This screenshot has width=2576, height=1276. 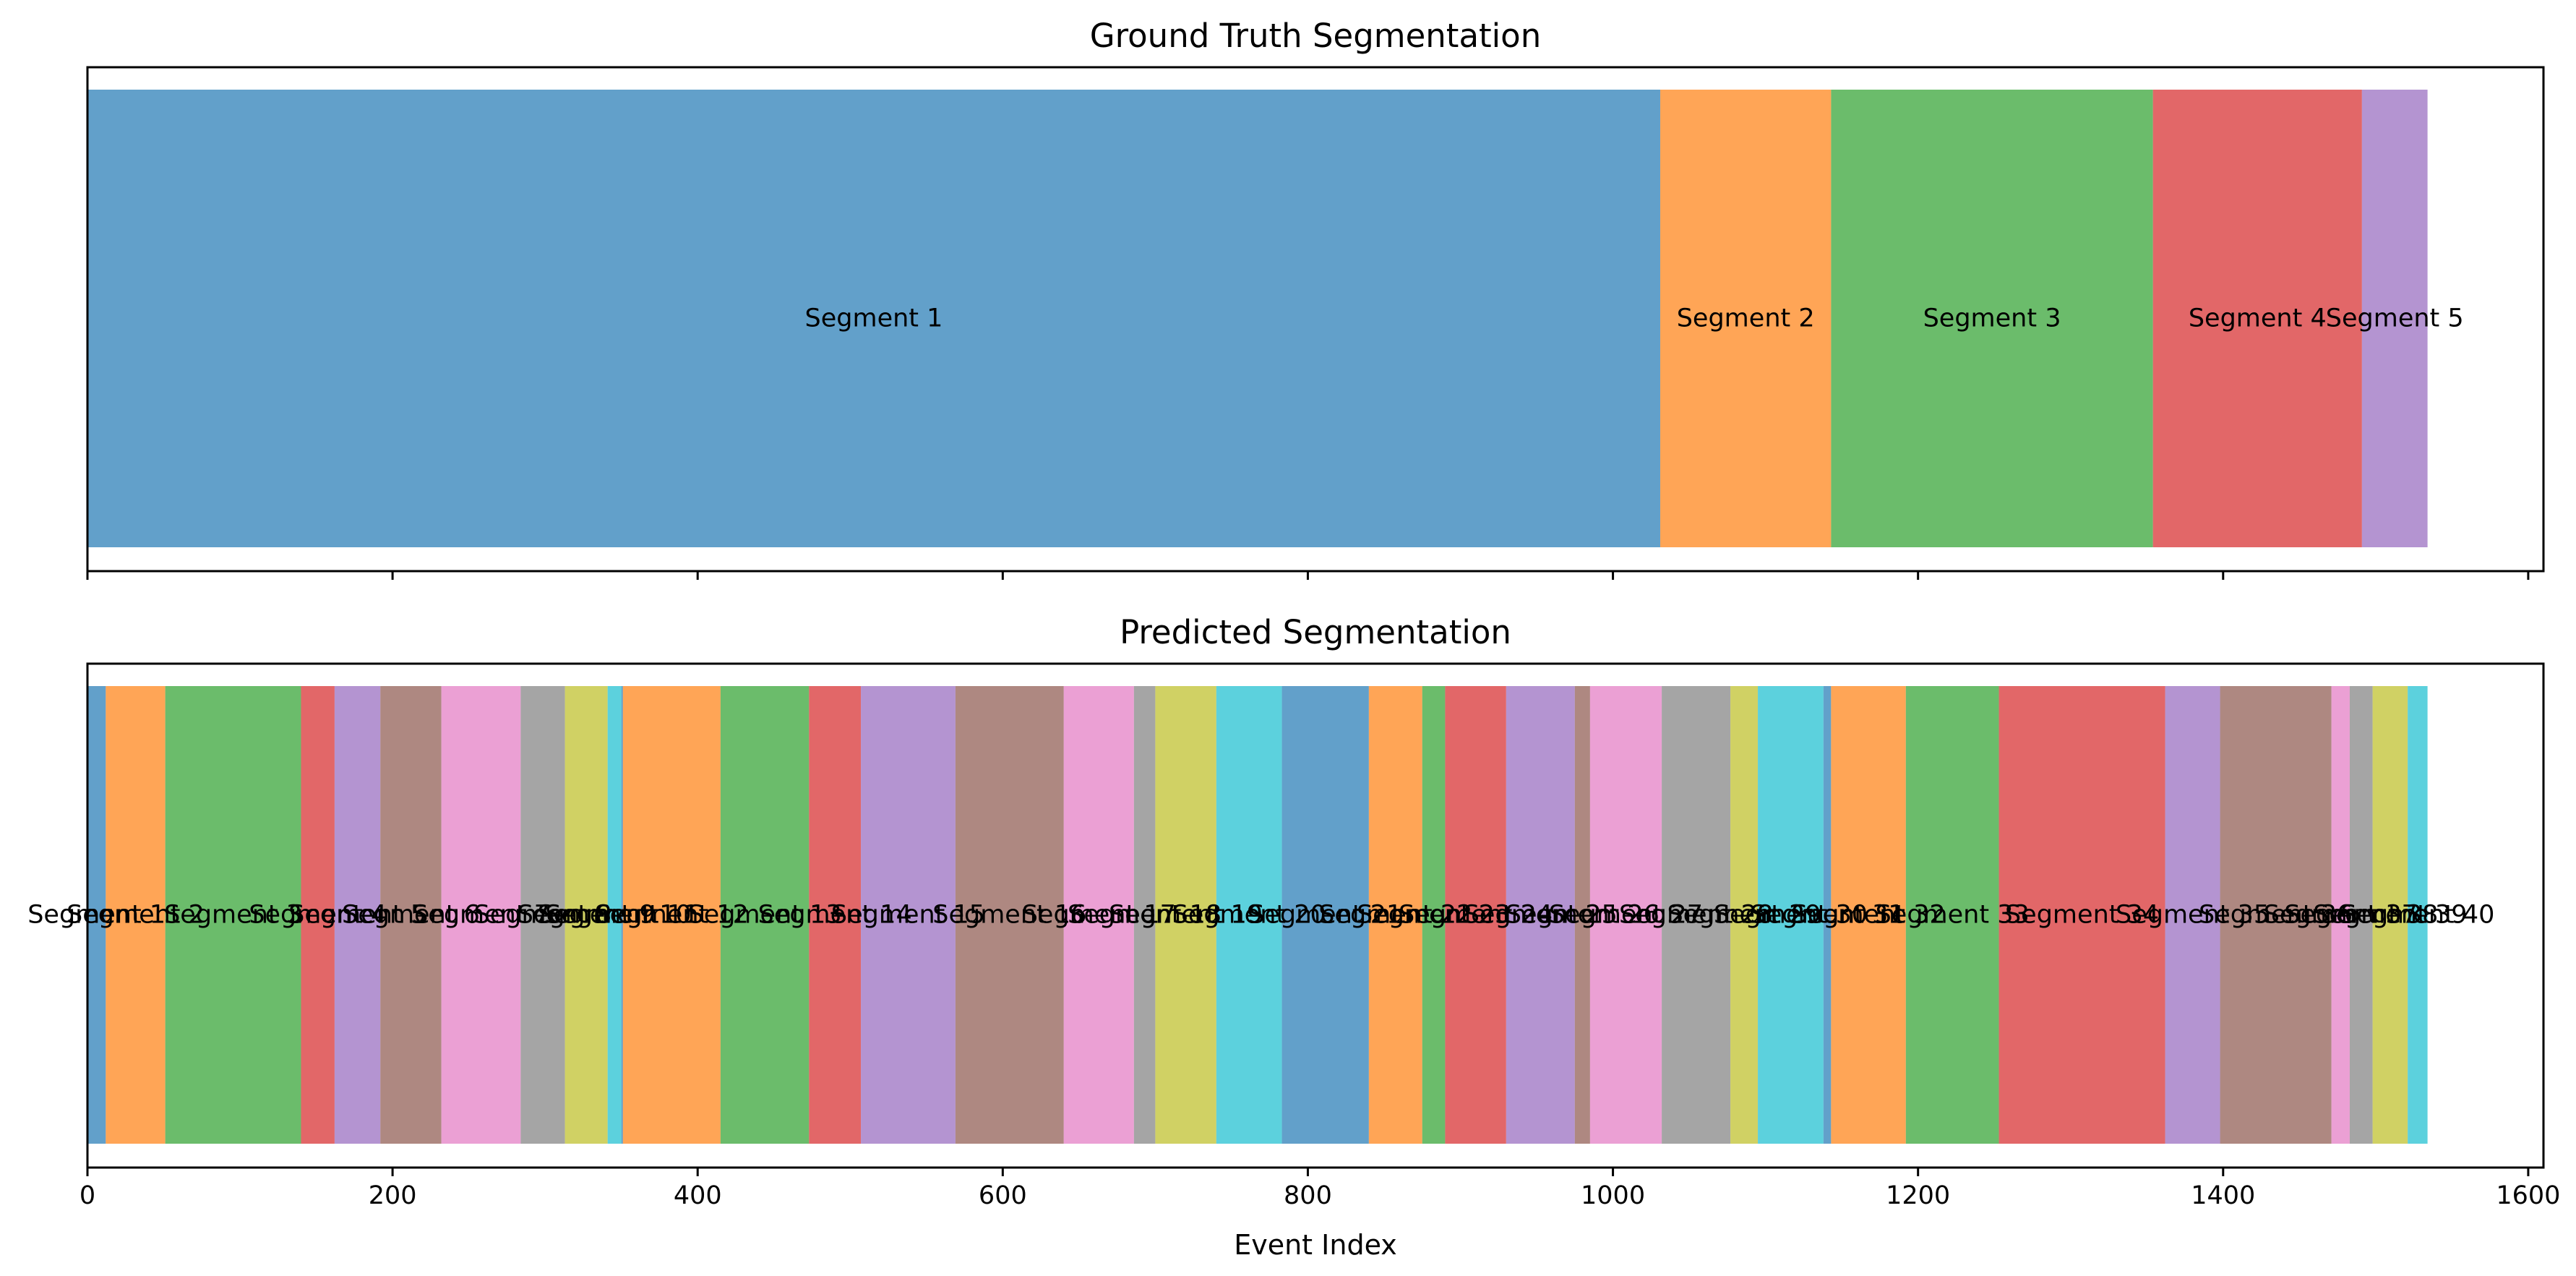 I want to click on predicted-segment-label-19: Segment 19, so click(x=1186, y=915).